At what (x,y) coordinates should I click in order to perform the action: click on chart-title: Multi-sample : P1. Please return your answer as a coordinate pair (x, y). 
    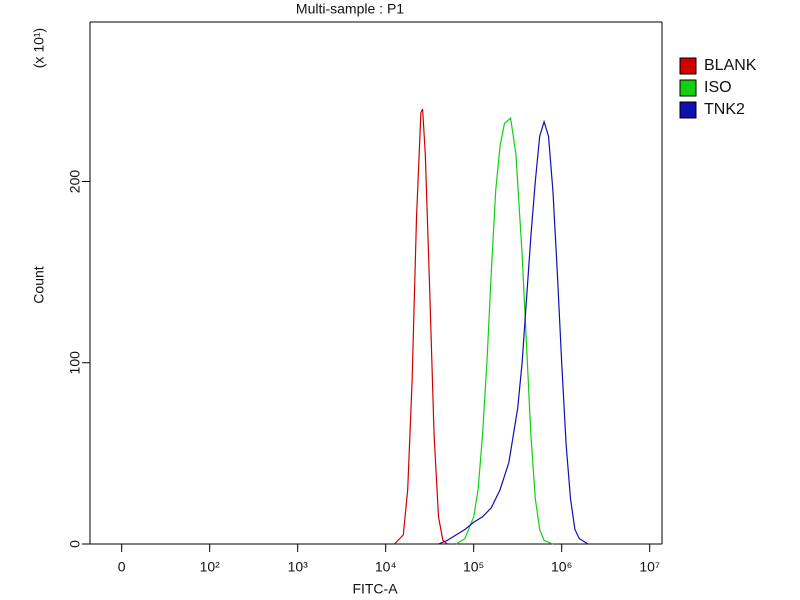
    Looking at the image, I should click on (350, 9).